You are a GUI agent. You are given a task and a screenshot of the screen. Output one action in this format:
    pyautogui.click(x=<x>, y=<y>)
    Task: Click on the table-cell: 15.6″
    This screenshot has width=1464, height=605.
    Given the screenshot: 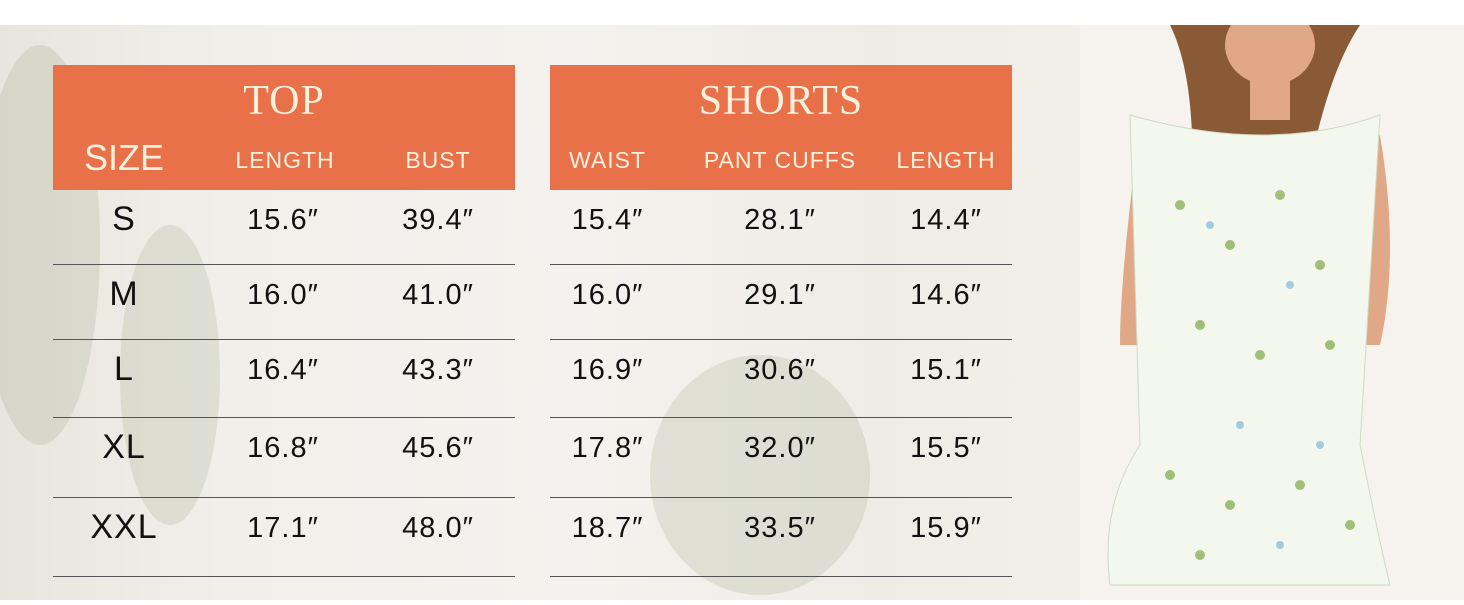 What is the action you would take?
    pyautogui.click(x=283, y=220)
    